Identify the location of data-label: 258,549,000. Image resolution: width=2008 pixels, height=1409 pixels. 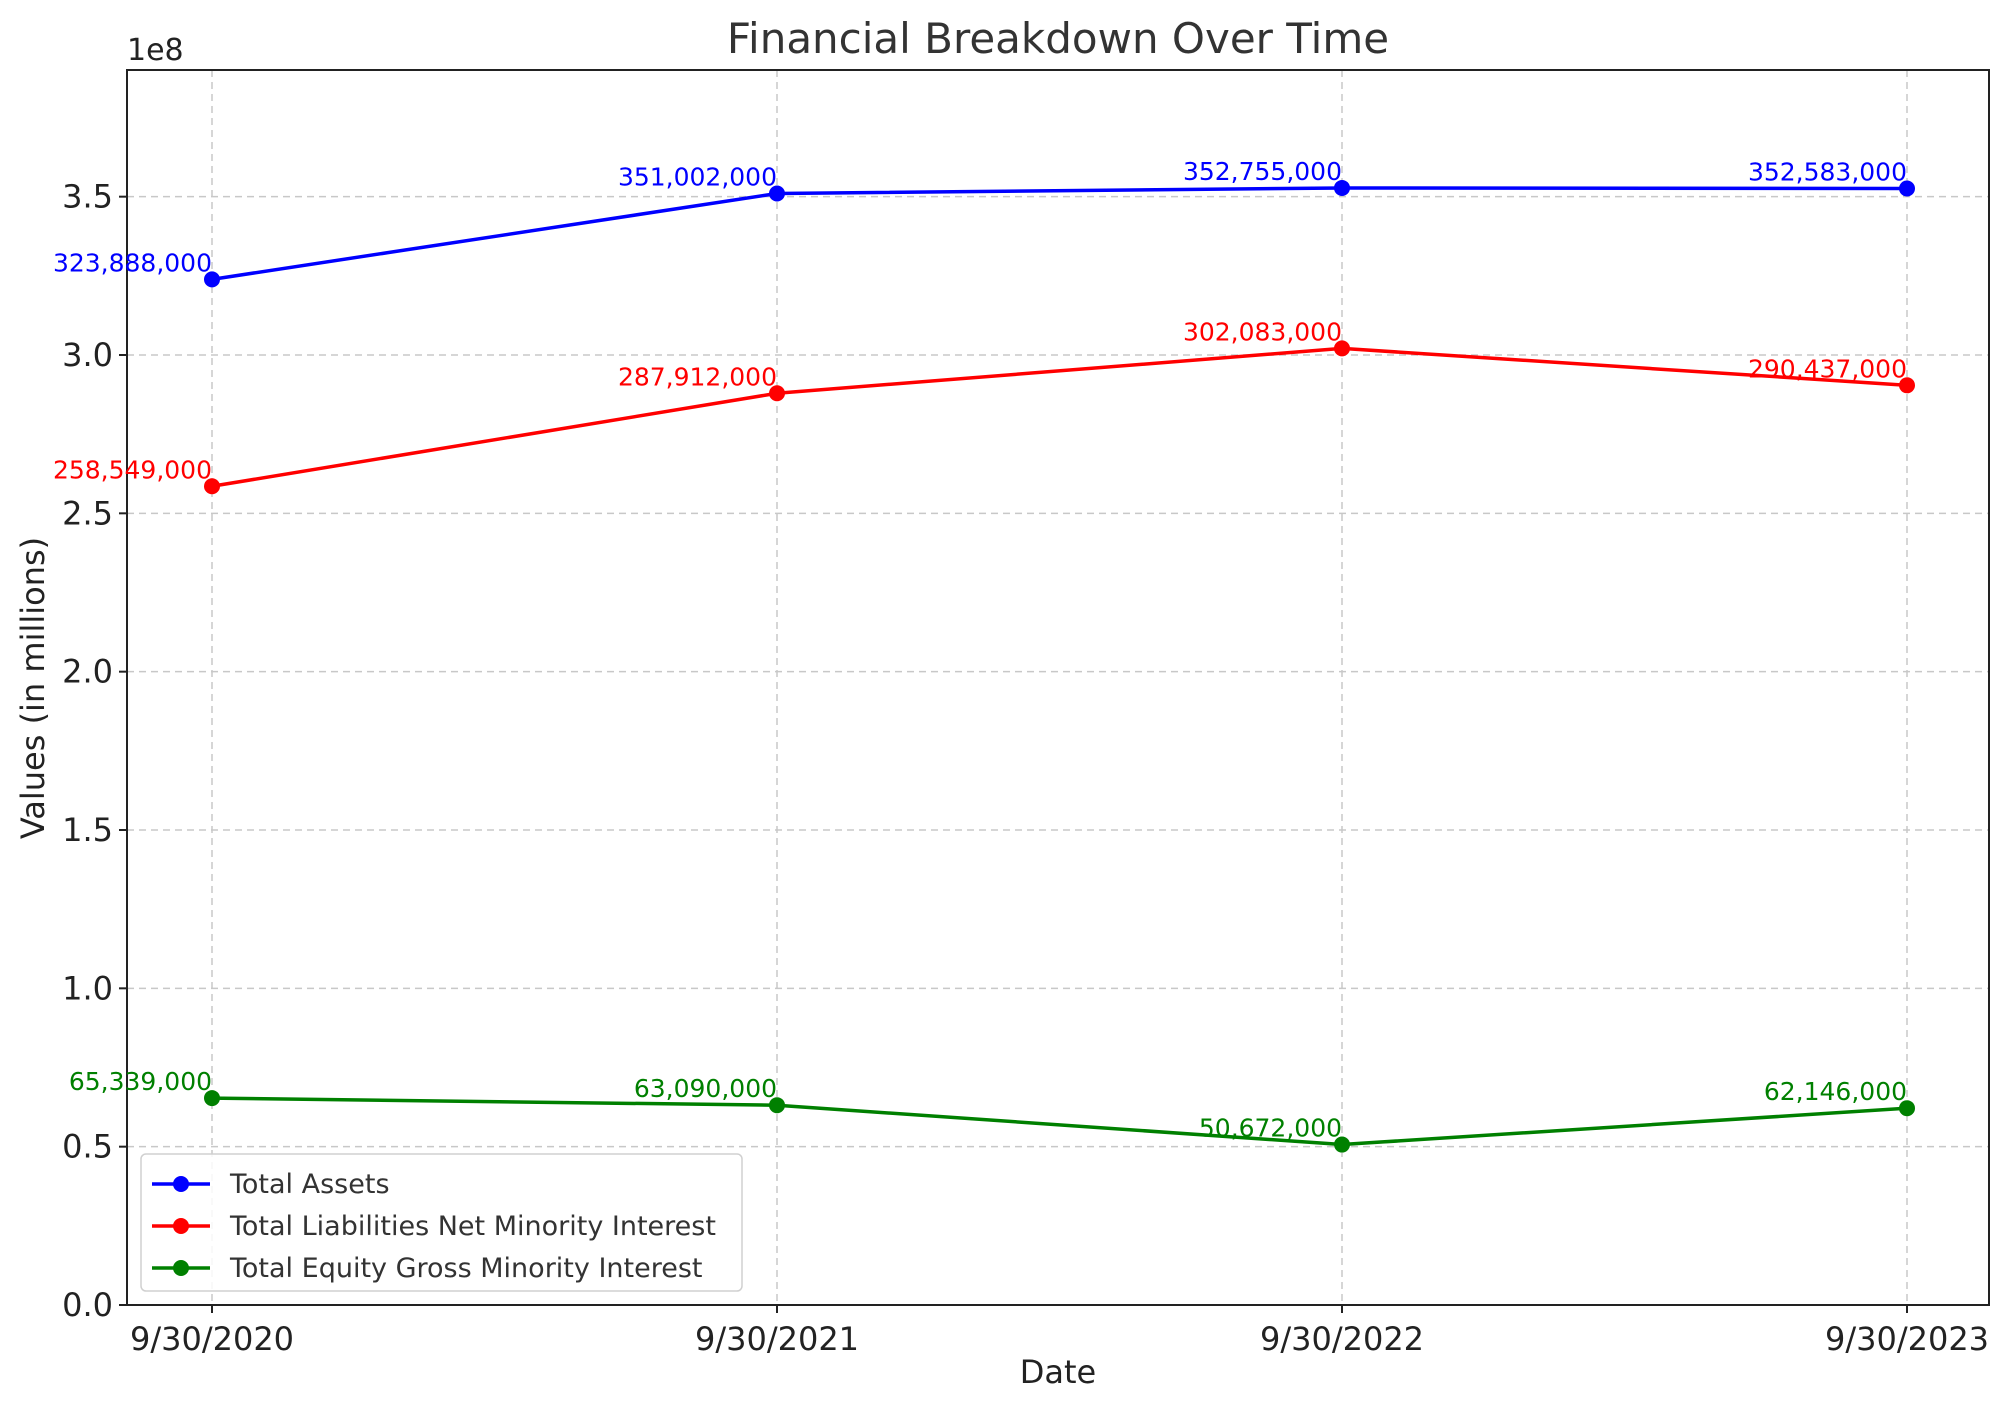
(132, 469).